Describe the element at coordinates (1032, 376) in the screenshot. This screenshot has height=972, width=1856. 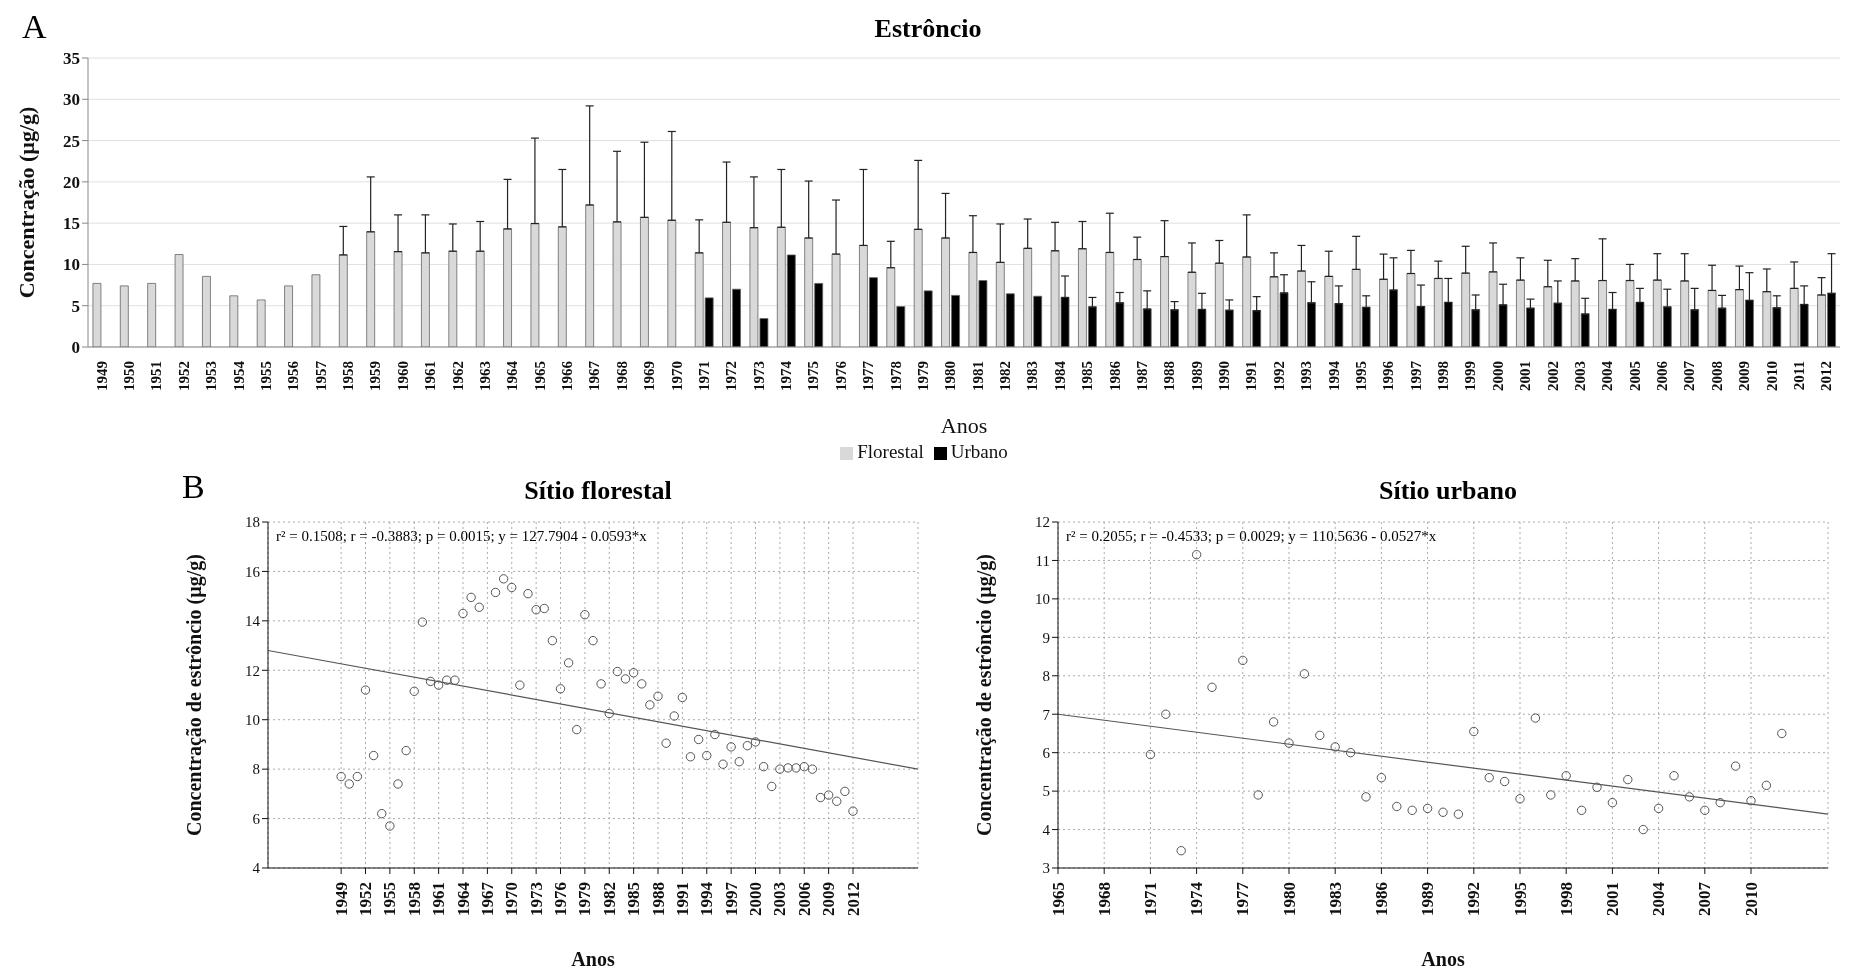
I see `x-tick-label: 1983` at that location.